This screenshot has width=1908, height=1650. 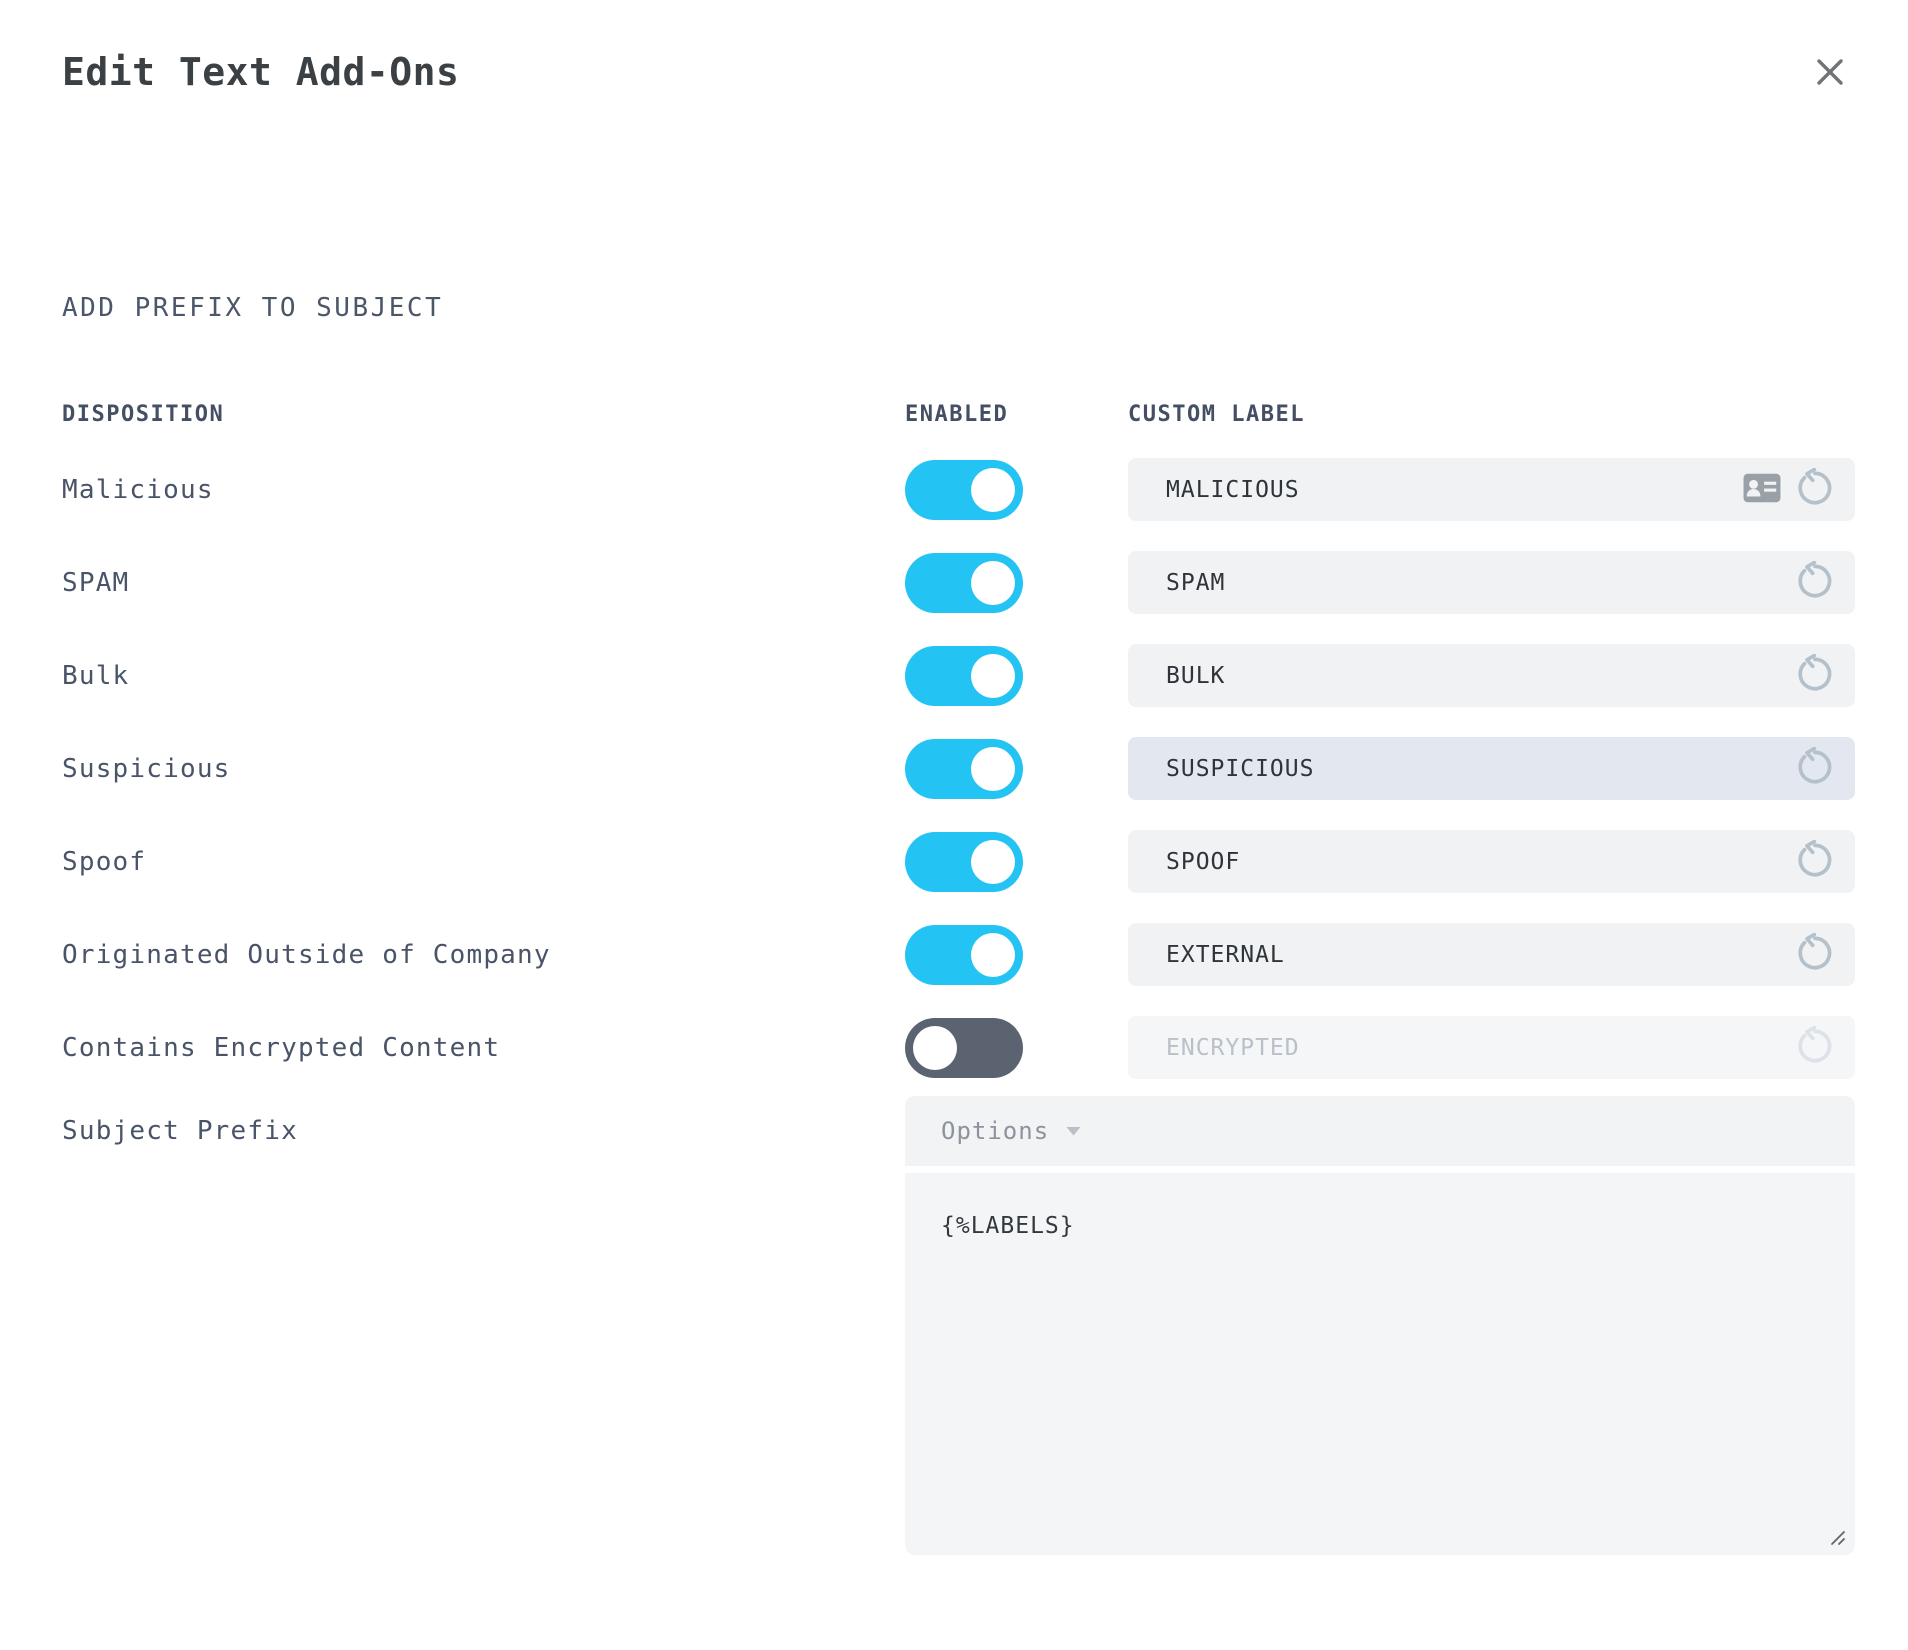 I want to click on resize-handle, so click(x=1837, y=1537).